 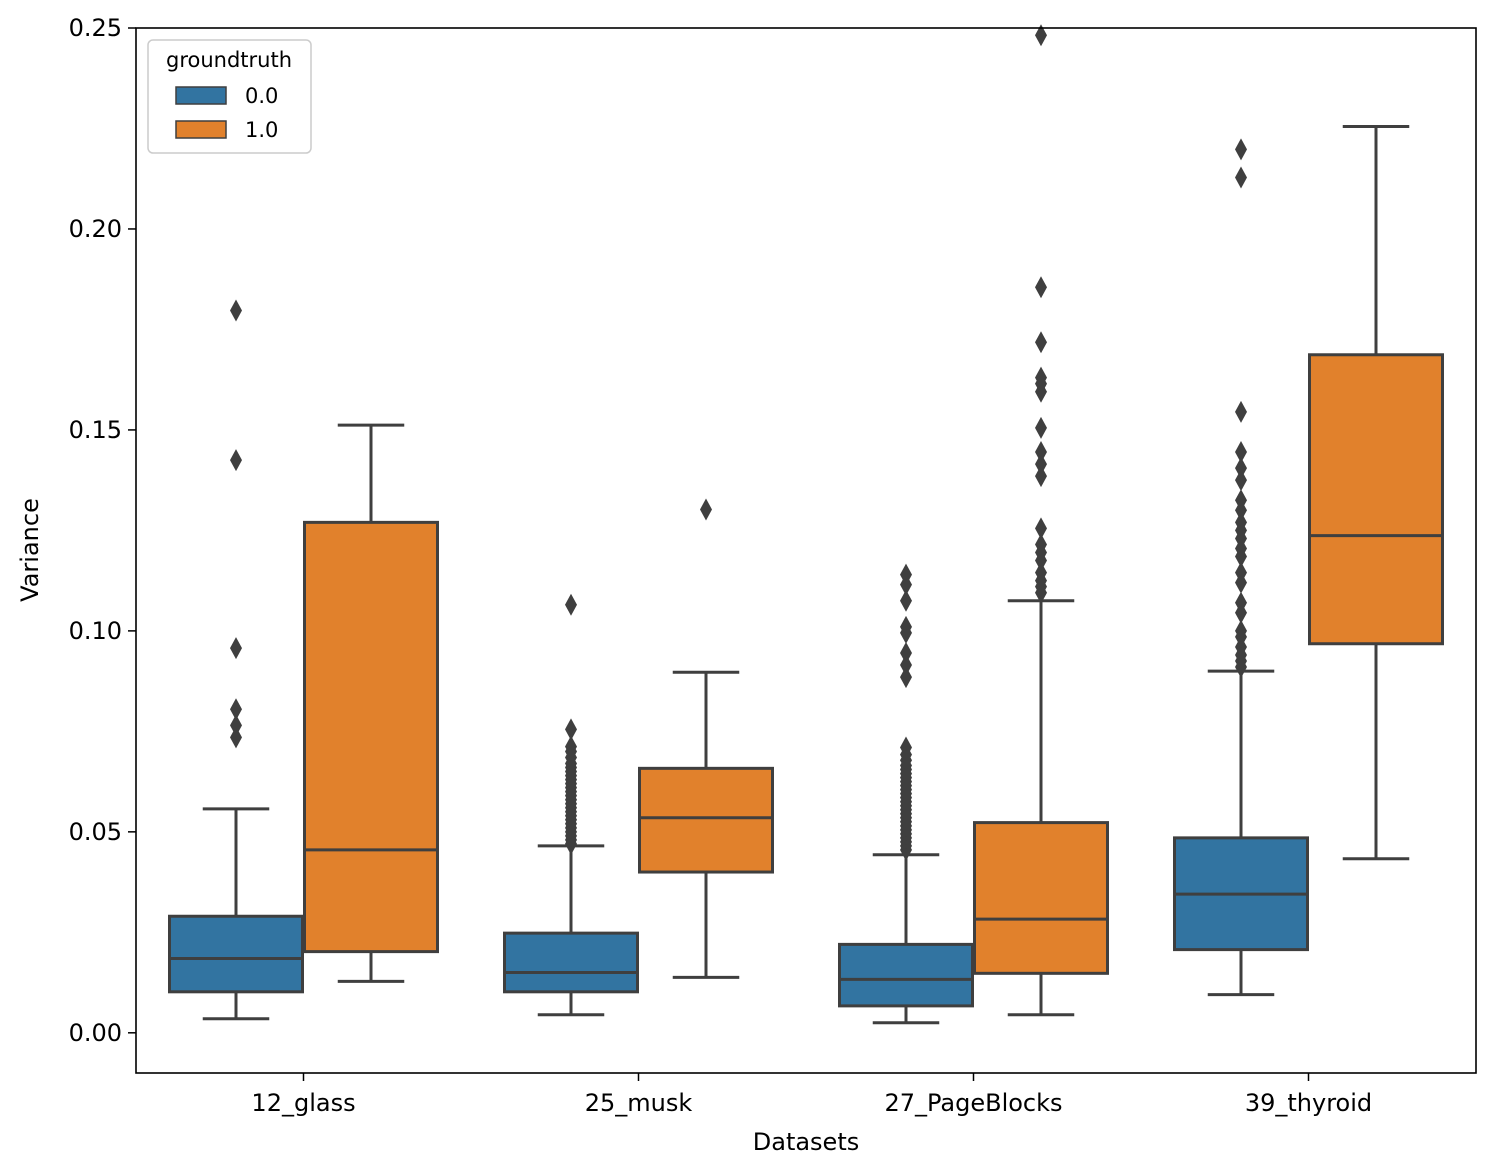 What do you see at coordinates (95, 430) in the screenshot?
I see `y-tick-label: 0.15` at bounding box center [95, 430].